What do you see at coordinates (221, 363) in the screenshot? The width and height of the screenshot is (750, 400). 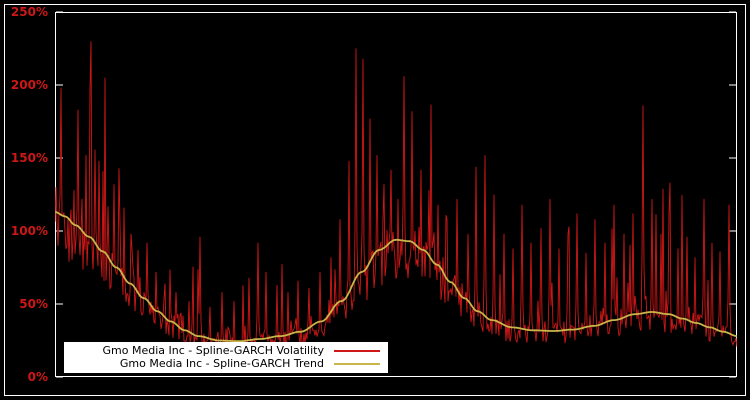 I see `legend-label-trend: Gmo Media Inc - Spline-GARCH Trend` at bounding box center [221, 363].